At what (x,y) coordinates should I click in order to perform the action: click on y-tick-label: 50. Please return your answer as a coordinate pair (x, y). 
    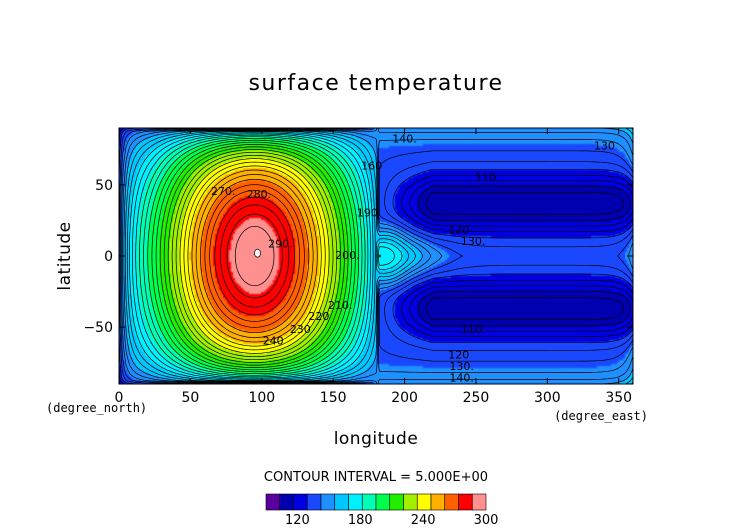
    Looking at the image, I should click on (104, 186).